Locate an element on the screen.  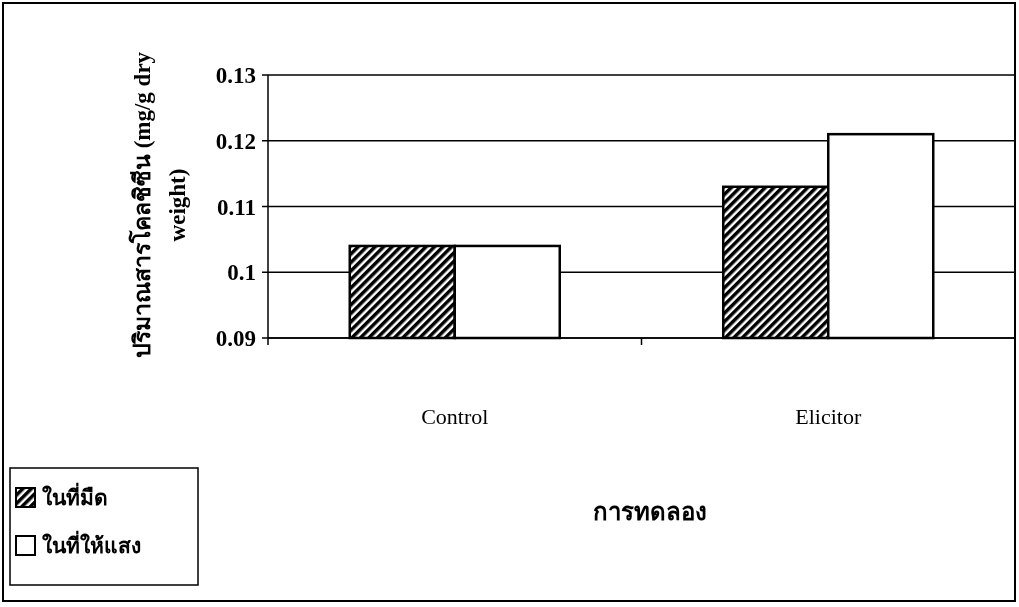
legend-label: ในที่ให้แสง is located at coordinates (91, 544).